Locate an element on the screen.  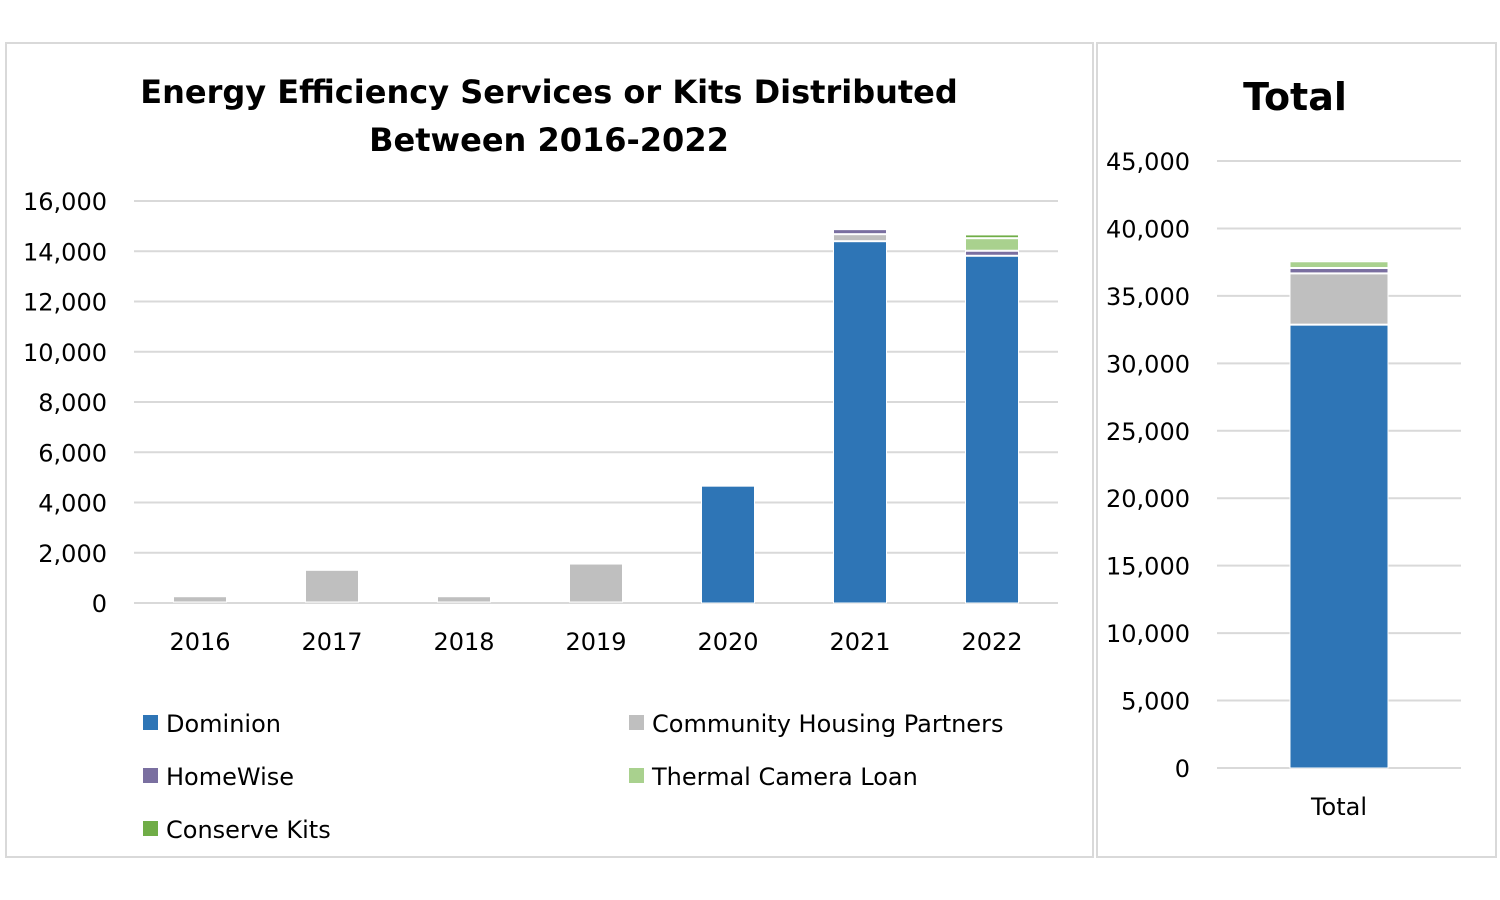
y-tick-label: 15,000 is located at coordinates (1148, 567).